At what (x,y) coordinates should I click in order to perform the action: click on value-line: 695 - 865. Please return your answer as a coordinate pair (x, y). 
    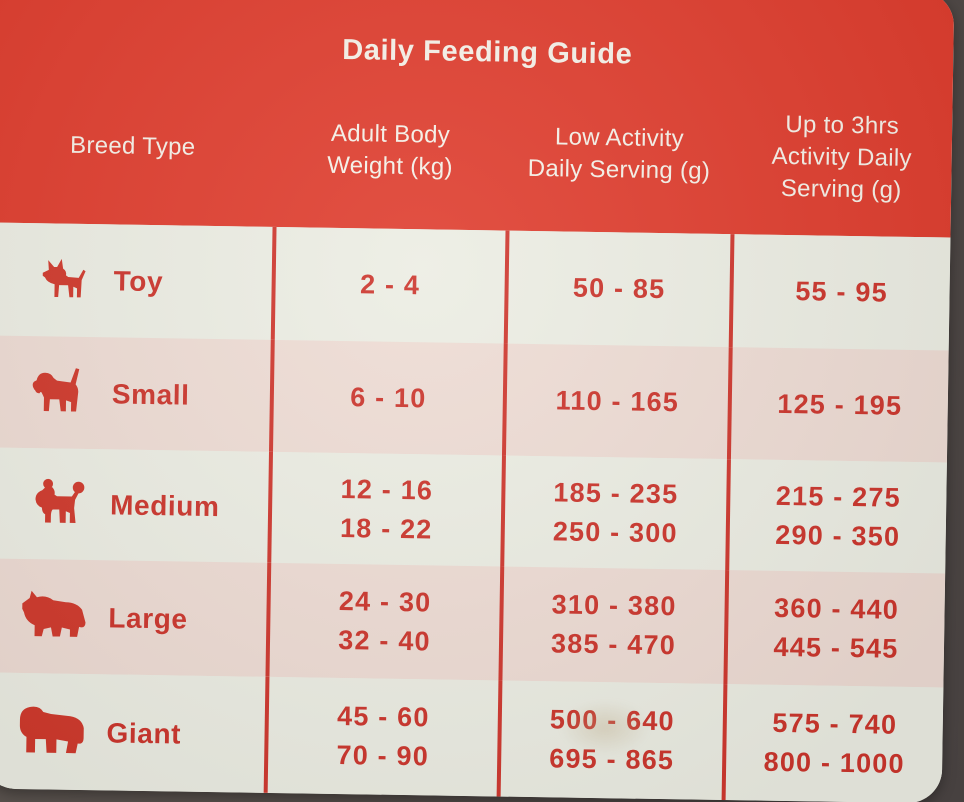
    Looking at the image, I should click on (612, 759).